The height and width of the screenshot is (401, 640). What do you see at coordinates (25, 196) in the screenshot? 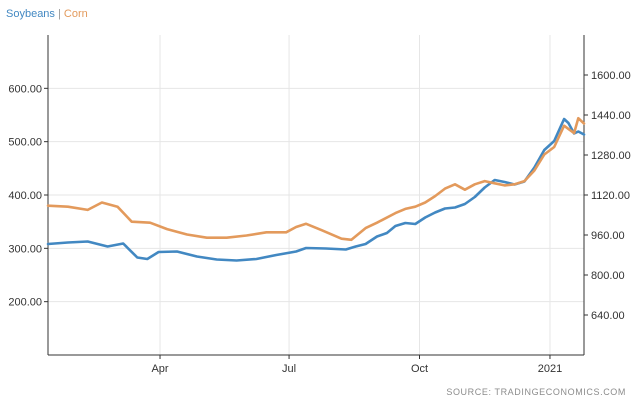
I see `tick-label-left: 400.00` at bounding box center [25, 196].